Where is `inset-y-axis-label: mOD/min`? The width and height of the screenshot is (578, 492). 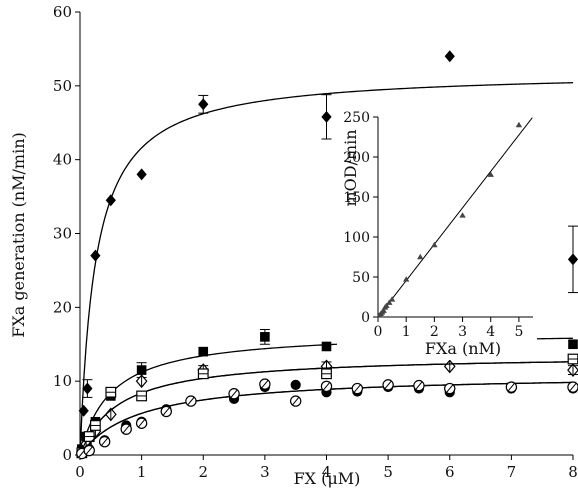
inset-y-axis-label: mOD/min is located at coordinates (350, 167).